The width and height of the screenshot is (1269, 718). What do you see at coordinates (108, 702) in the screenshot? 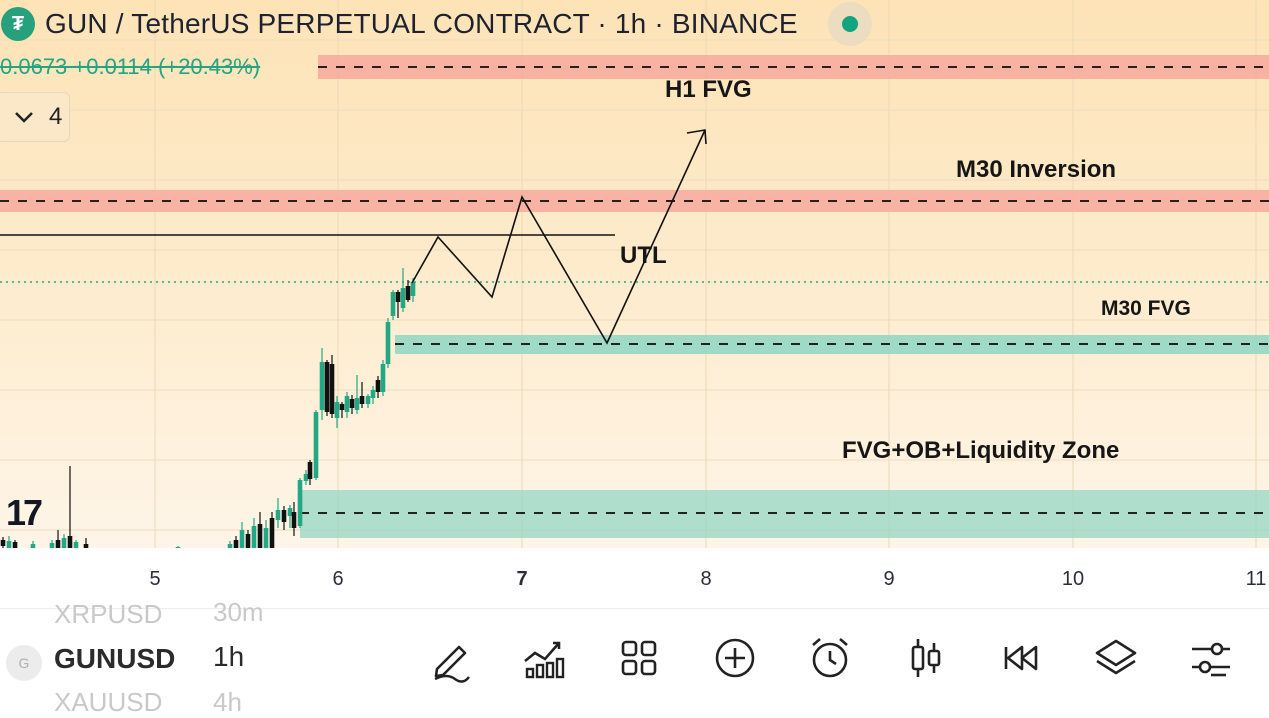
I see `symbol-next: XAUUSD` at bounding box center [108, 702].